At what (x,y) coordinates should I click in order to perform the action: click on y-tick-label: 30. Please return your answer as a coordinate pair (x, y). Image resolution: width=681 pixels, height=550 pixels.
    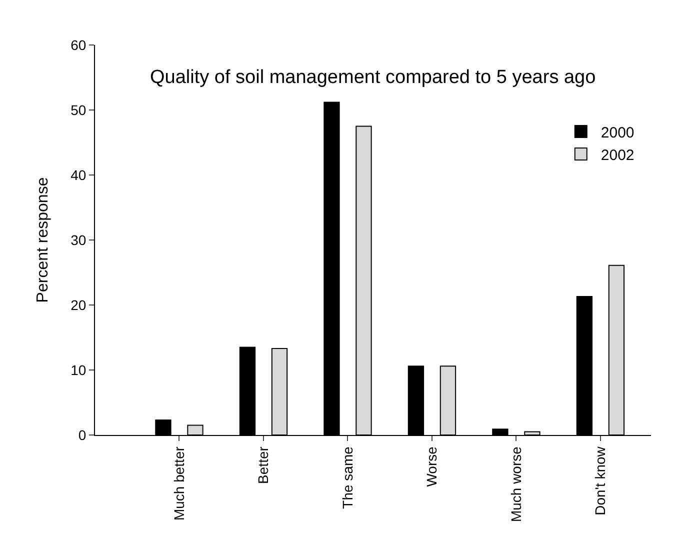
    Looking at the image, I should click on (78, 240).